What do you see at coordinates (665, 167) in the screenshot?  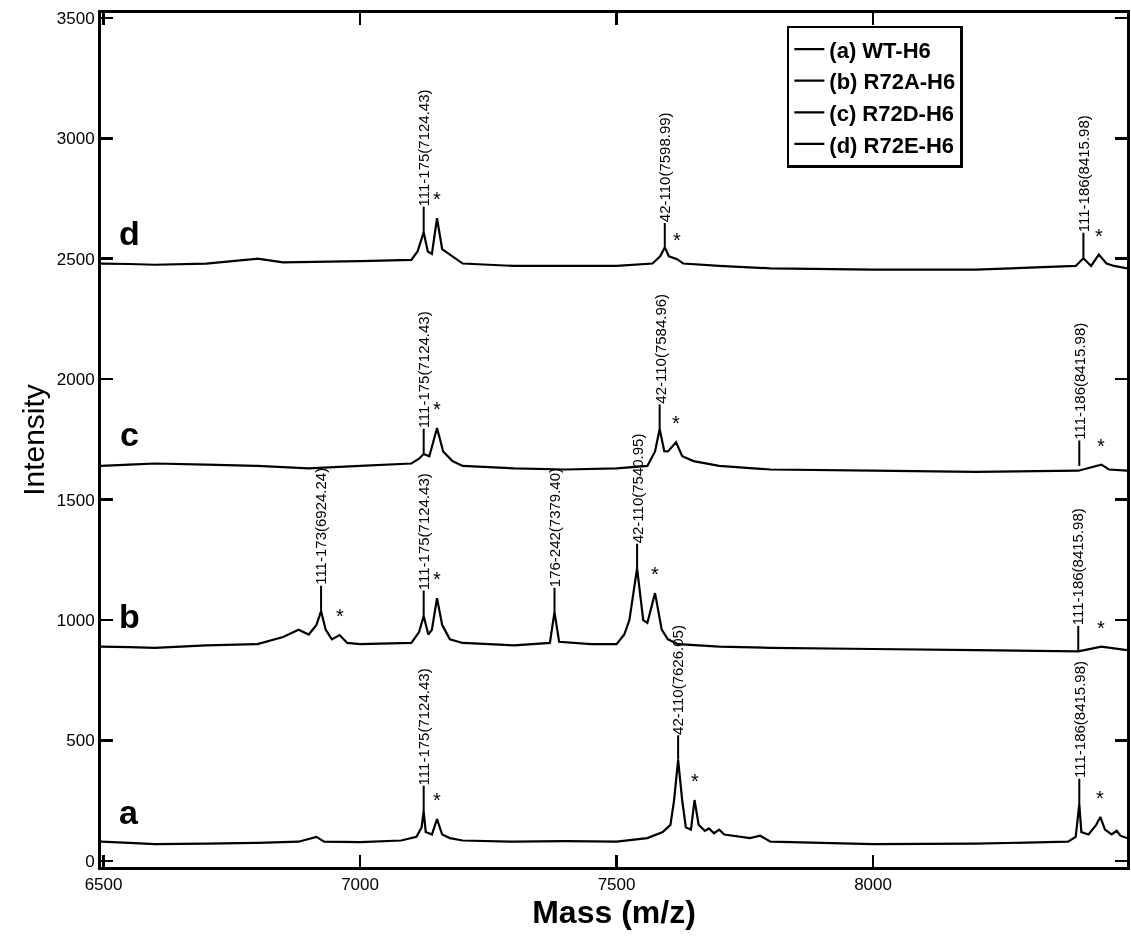 I see `annotation: 42-110(7598.99)` at bounding box center [665, 167].